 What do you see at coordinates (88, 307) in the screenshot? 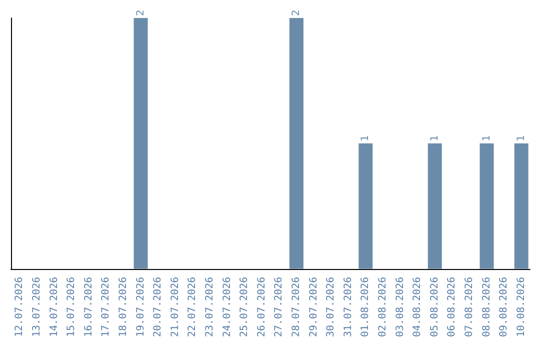
I see `x-tick-label: 16.07.2026` at bounding box center [88, 307].